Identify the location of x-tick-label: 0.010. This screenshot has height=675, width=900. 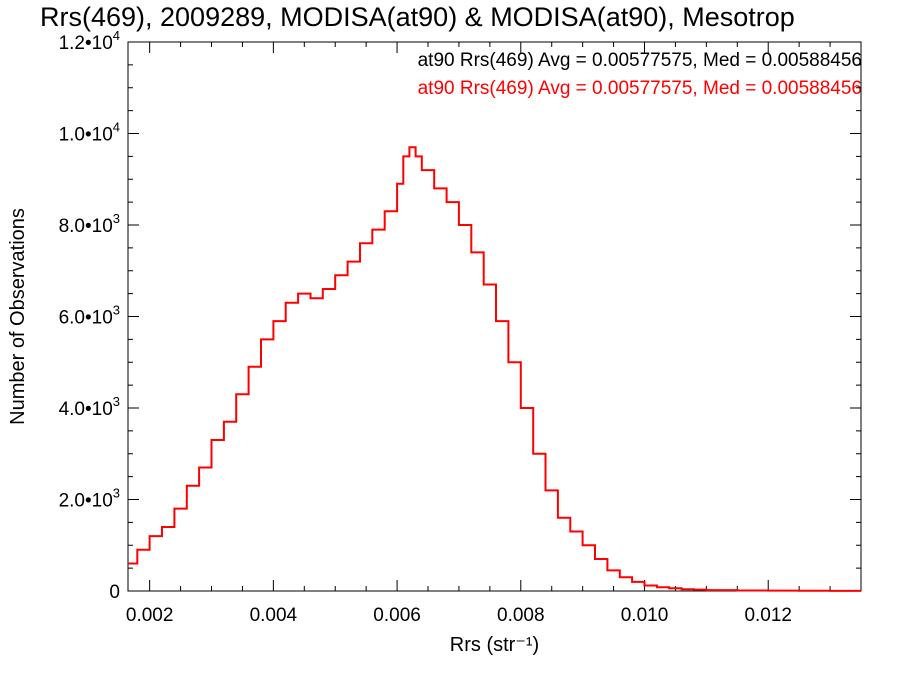
(645, 615).